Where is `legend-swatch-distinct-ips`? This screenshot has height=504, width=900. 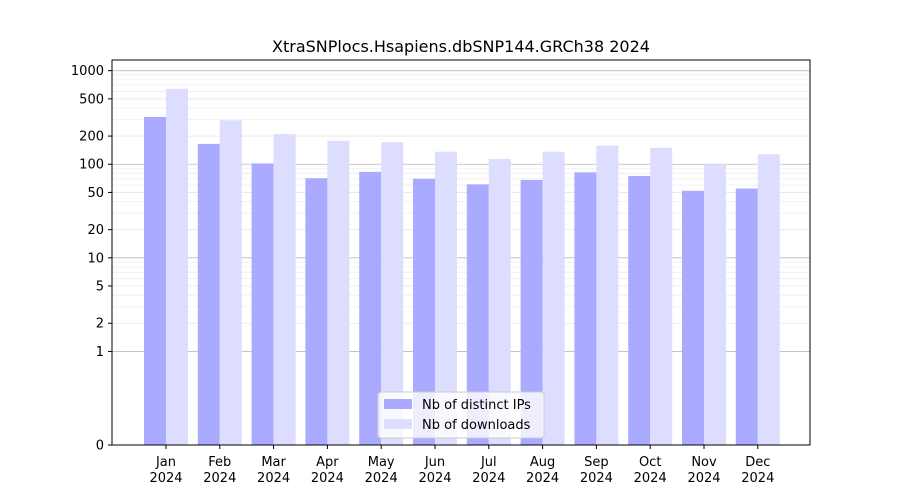 legend-swatch-distinct-ips is located at coordinates (398, 404).